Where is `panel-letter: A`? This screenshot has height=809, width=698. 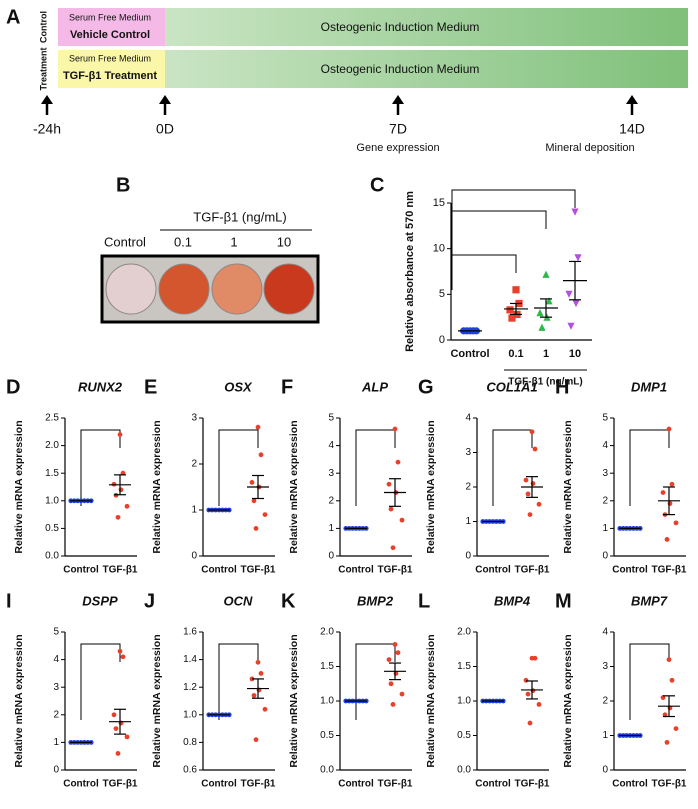 panel-letter: A is located at coordinates (13, 17).